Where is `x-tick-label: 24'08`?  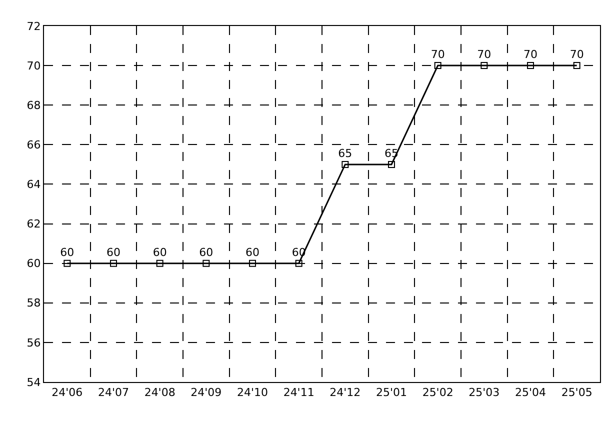 x-tick-label: 24'08 is located at coordinates (160, 393).